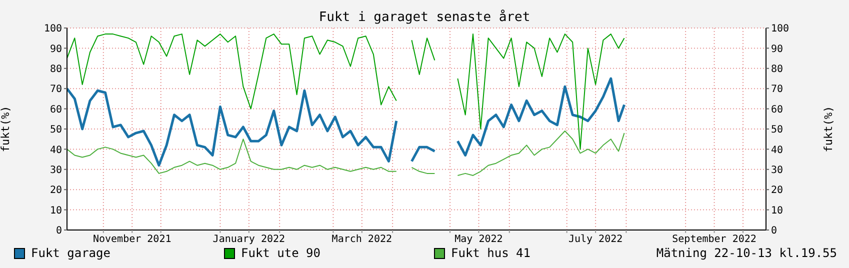 This screenshot has width=849, height=268. Describe the element at coordinates (490, 253) in the screenshot. I see `legend-label: Fukt hus 41` at that location.